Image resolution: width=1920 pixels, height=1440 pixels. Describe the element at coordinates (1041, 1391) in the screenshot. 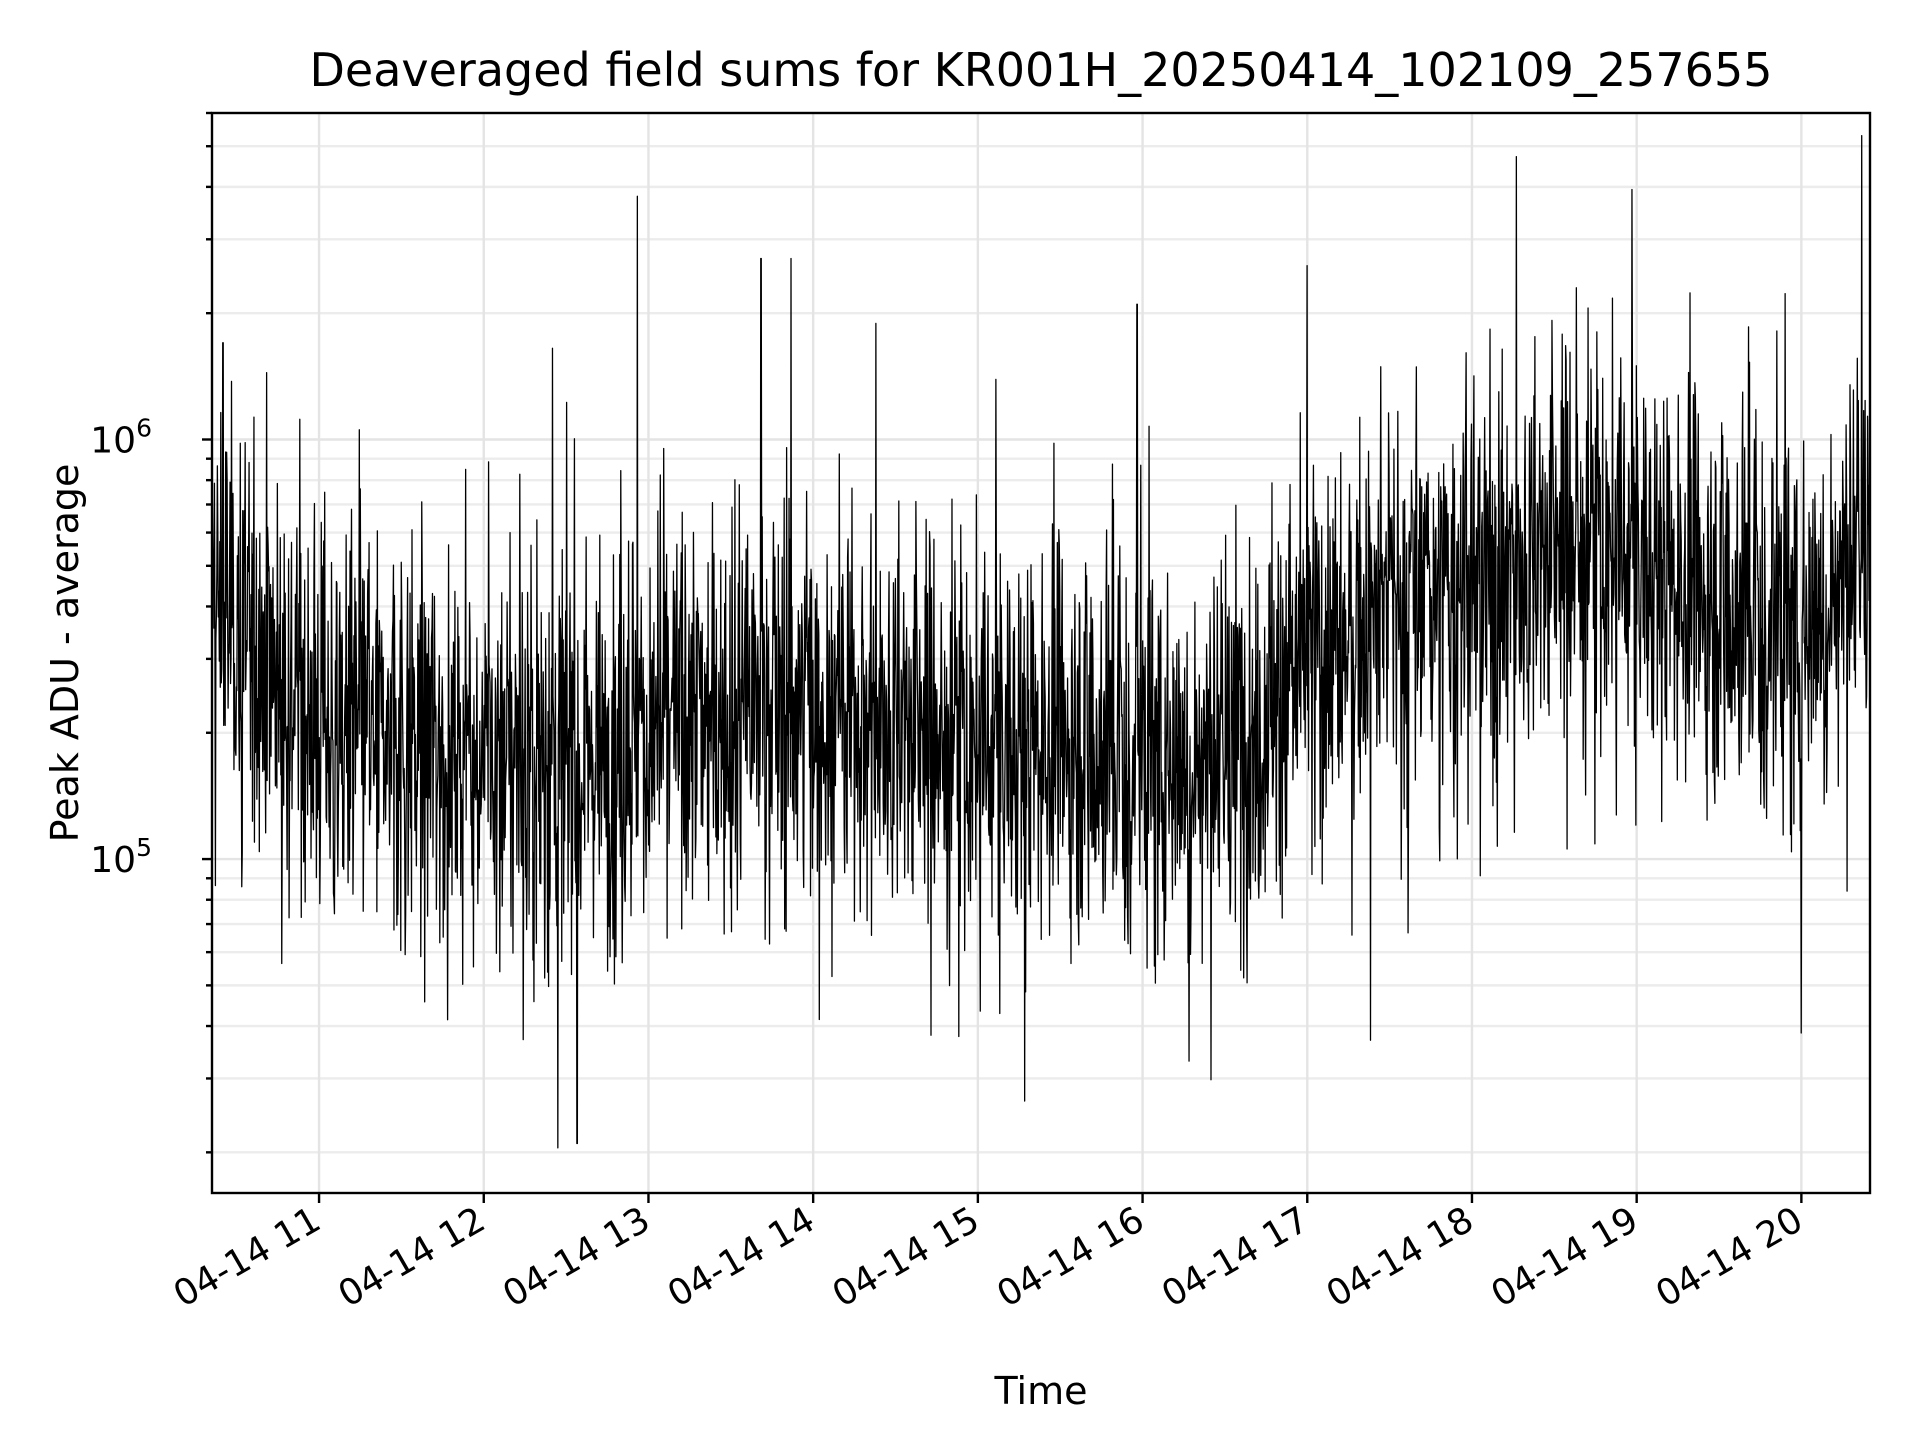

I see `x-axis-label: Time` at that location.